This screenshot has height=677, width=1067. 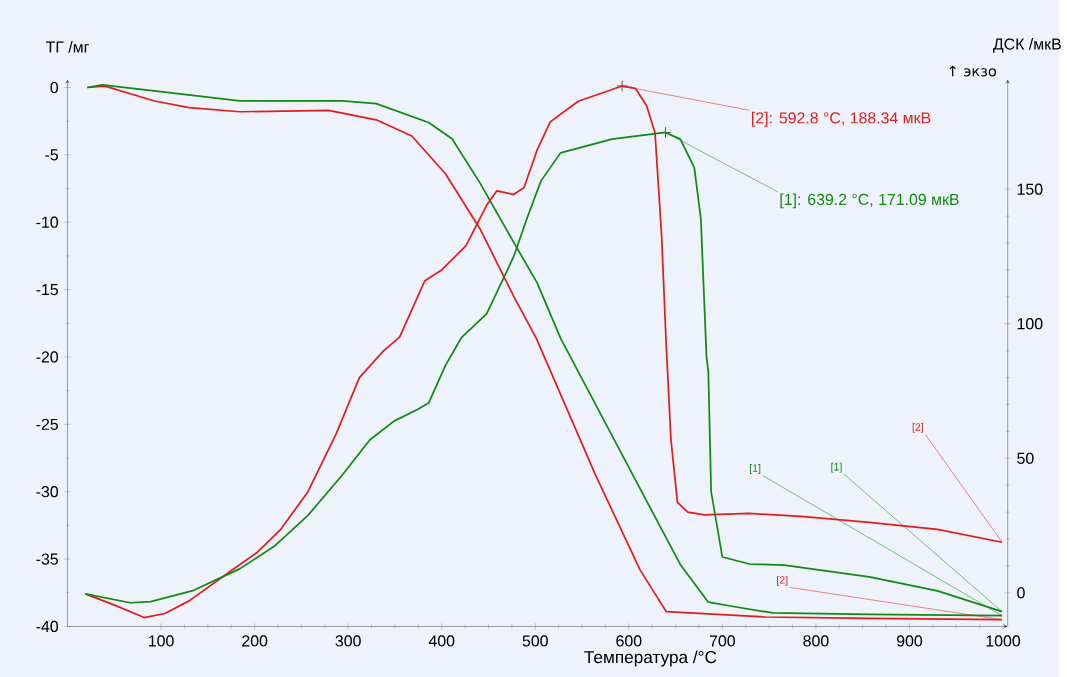 I want to click on x-tick-label: 800, so click(x=816, y=641).